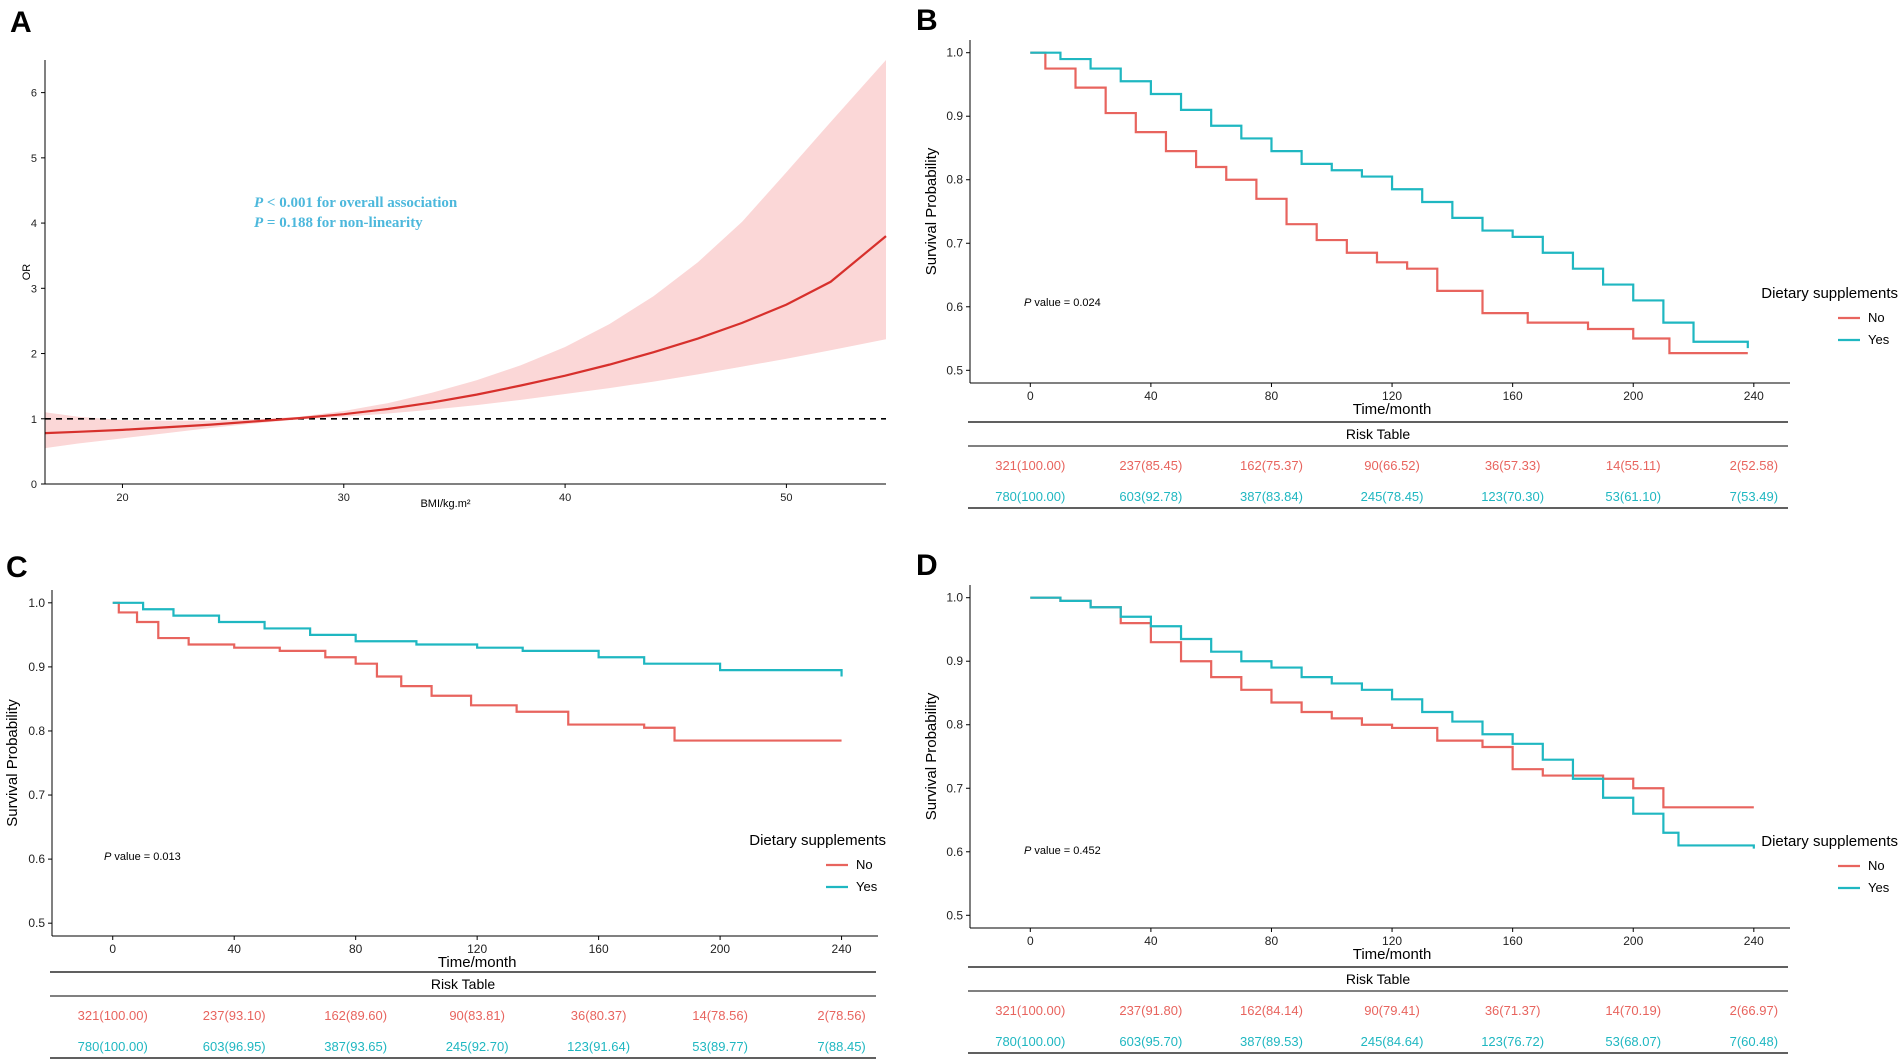  What do you see at coordinates (720, 1015) in the screenshot?
I see `risk-cell-no: 14(78.56)` at bounding box center [720, 1015].